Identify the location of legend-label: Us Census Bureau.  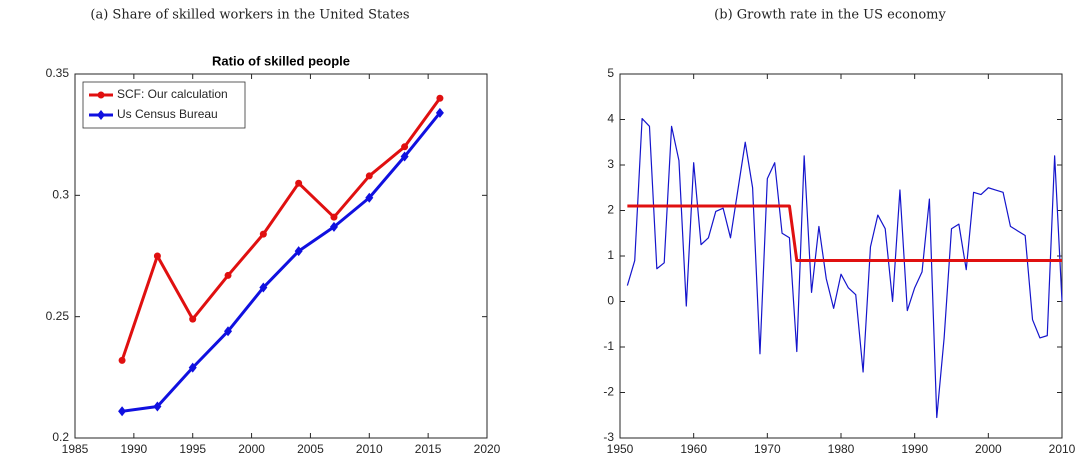
(167, 114).